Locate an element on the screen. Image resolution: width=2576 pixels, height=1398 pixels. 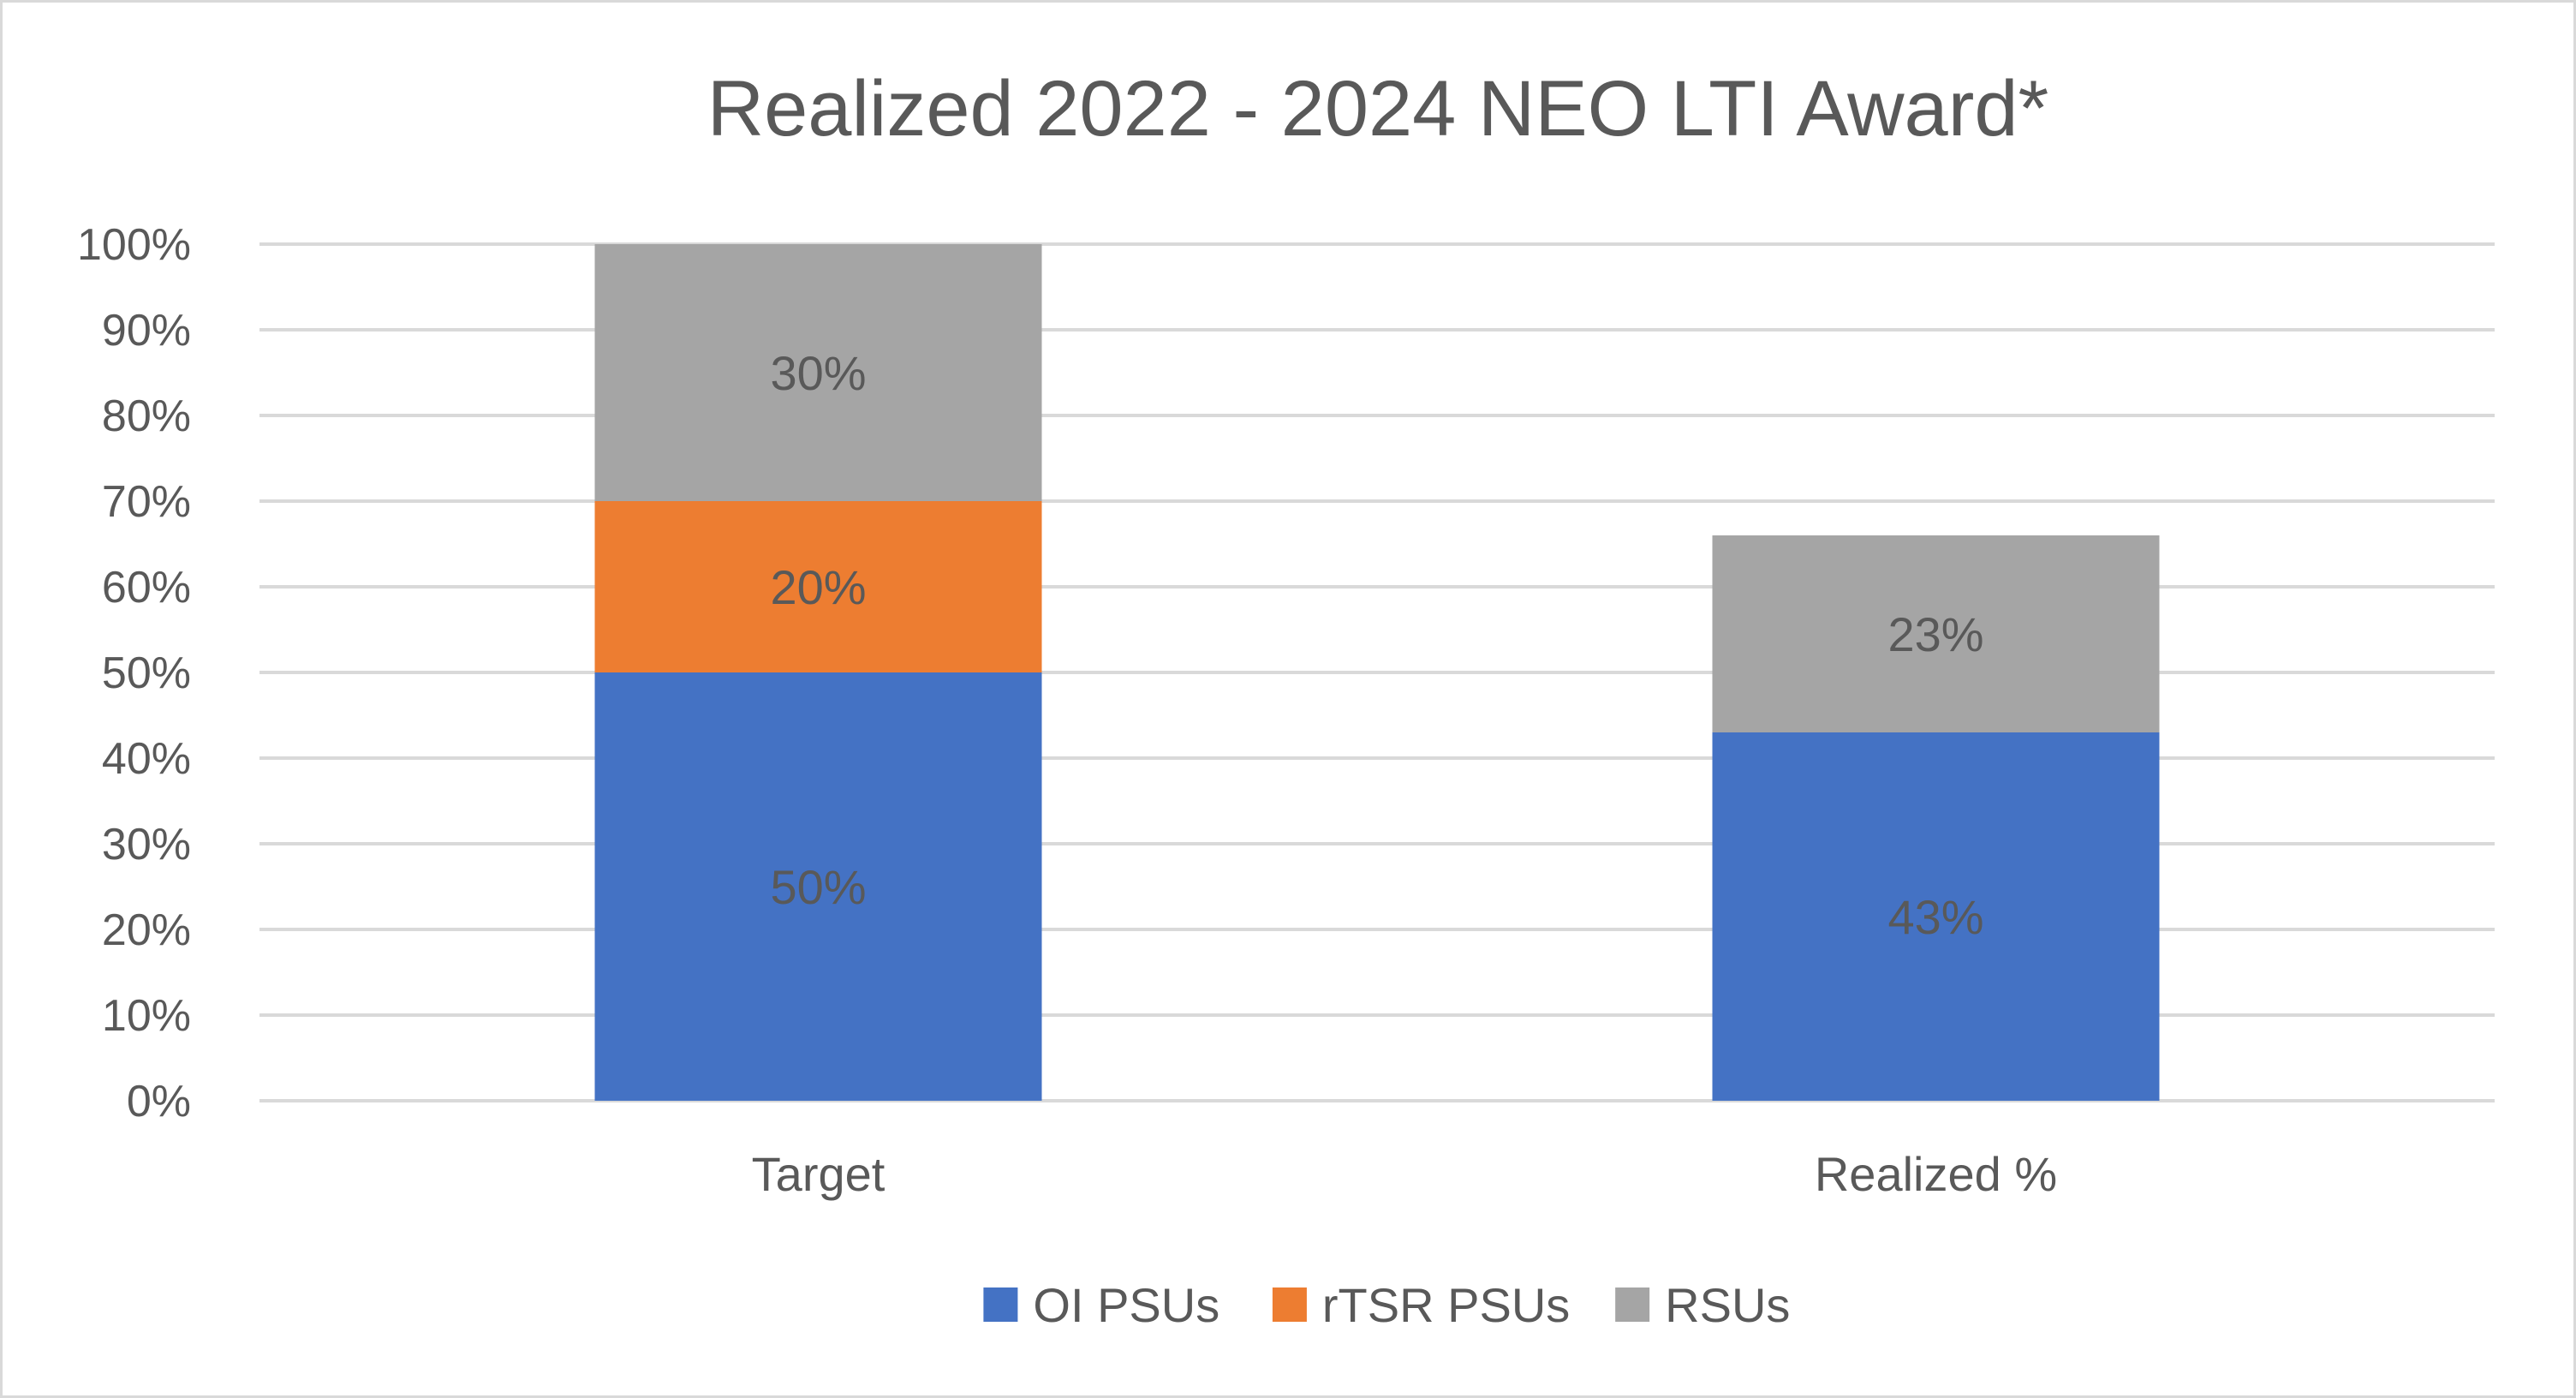
y-tick-label: 80% is located at coordinates (146, 416).